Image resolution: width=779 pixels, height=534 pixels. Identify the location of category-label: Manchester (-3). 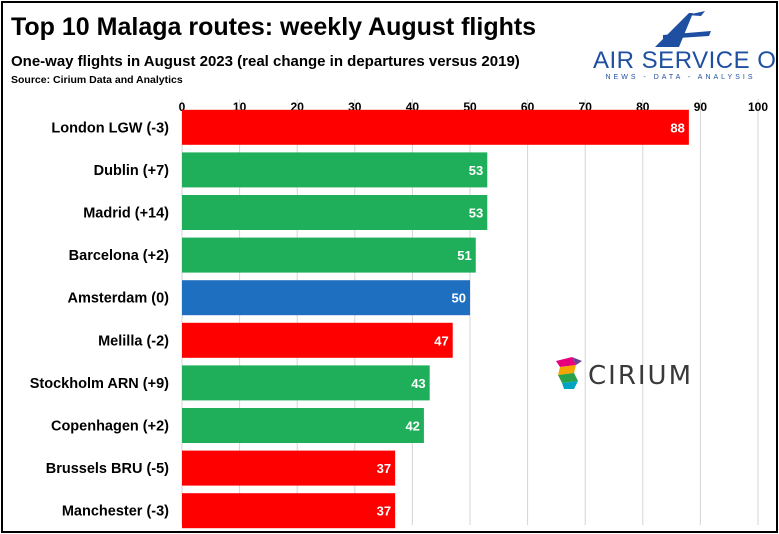
(115, 512).